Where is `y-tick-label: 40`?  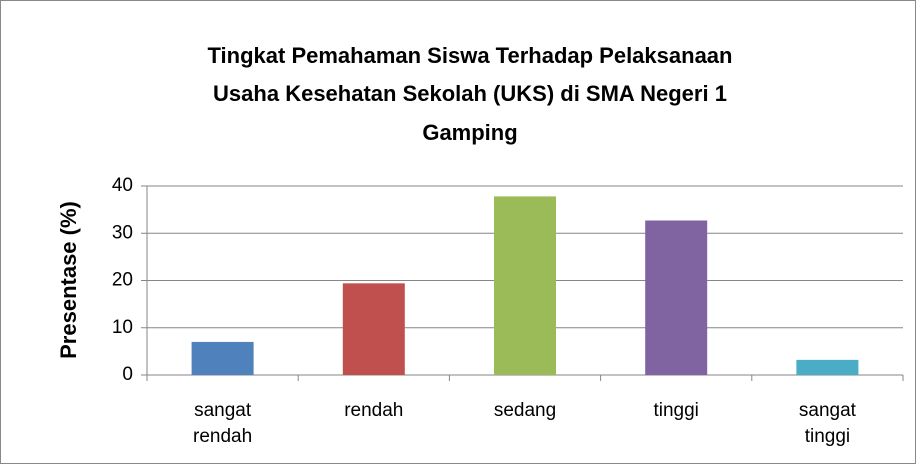 y-tick-label: 40 is located at coordinates (122, 185).